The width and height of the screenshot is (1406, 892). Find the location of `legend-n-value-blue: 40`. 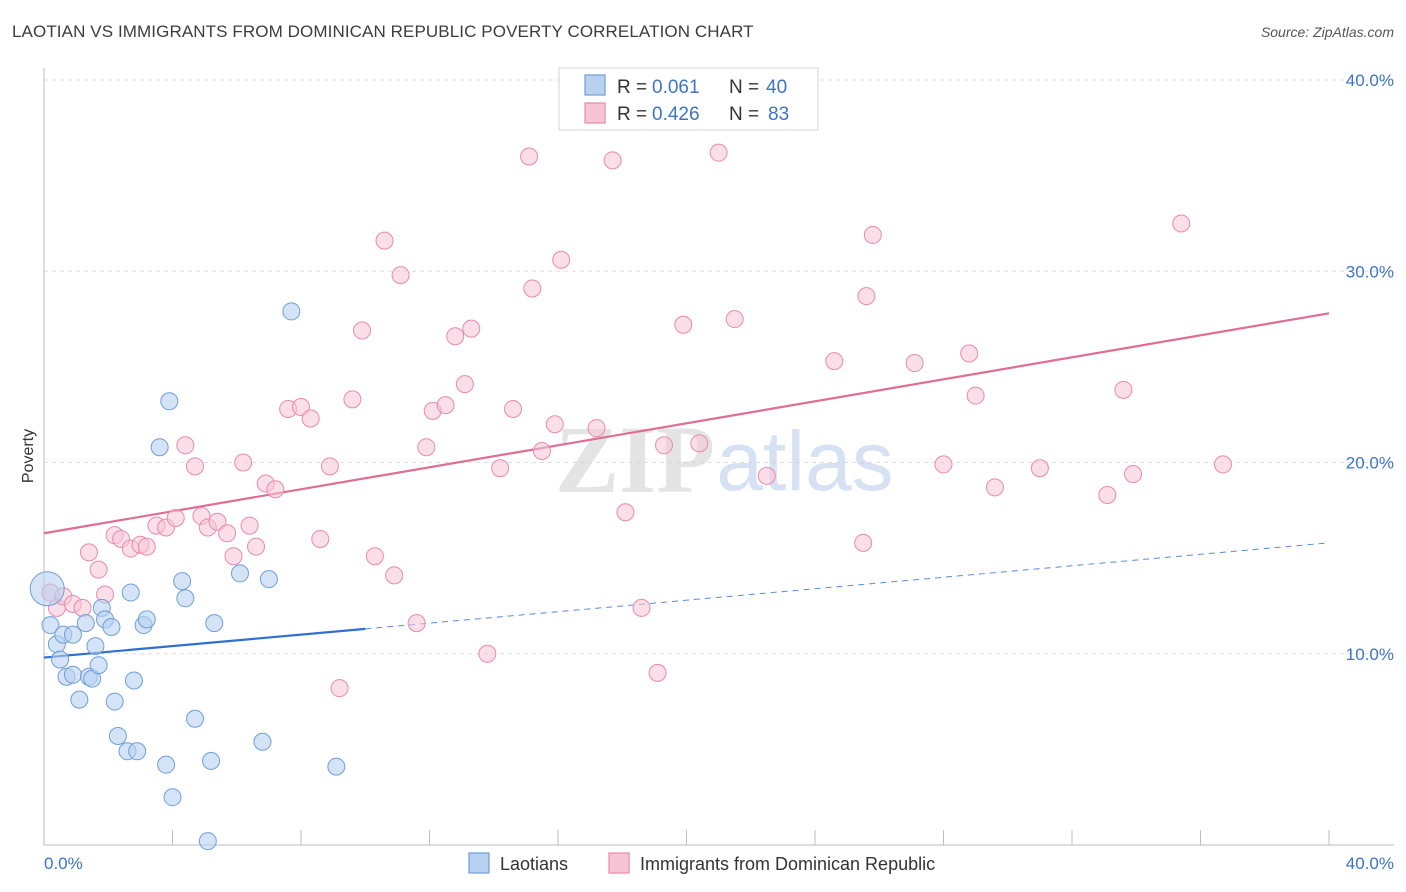

legend-n-value-blue: 40 is located at coordinates (776, 87).